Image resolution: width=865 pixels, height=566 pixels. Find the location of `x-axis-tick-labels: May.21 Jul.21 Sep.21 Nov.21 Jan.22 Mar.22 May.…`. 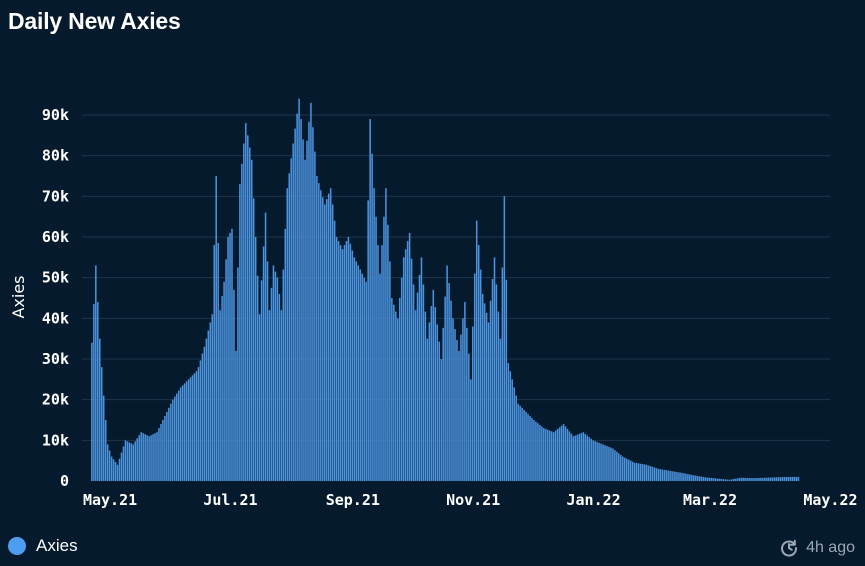

x-axis-tick-labels: May.21 Jul.21 Sep.21 Nov.21 Jan.22 Mar.22 May.… is located at coordinates (470, 500).